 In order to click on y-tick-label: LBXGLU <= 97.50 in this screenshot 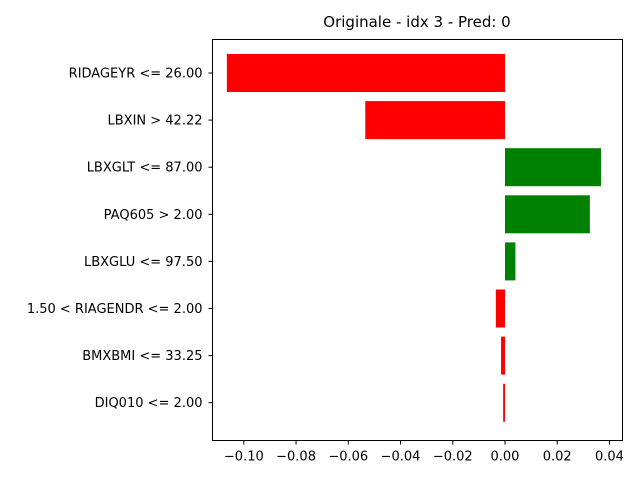, I will do `click(143, 262)`.